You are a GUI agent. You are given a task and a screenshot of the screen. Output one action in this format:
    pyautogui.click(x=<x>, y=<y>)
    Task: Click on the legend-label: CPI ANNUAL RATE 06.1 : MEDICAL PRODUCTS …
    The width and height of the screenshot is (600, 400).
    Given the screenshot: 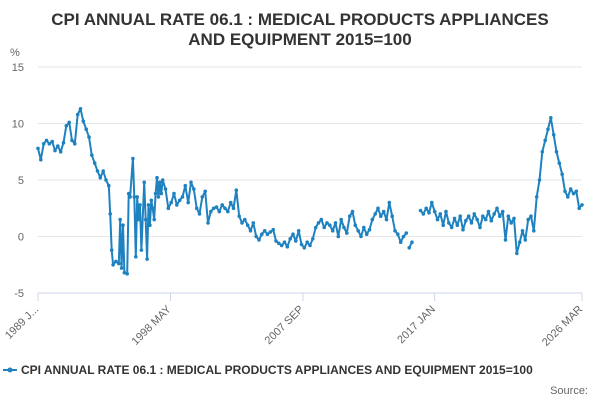 What is the action you would take?
    pyautogui.click(x=277, y=370)
    